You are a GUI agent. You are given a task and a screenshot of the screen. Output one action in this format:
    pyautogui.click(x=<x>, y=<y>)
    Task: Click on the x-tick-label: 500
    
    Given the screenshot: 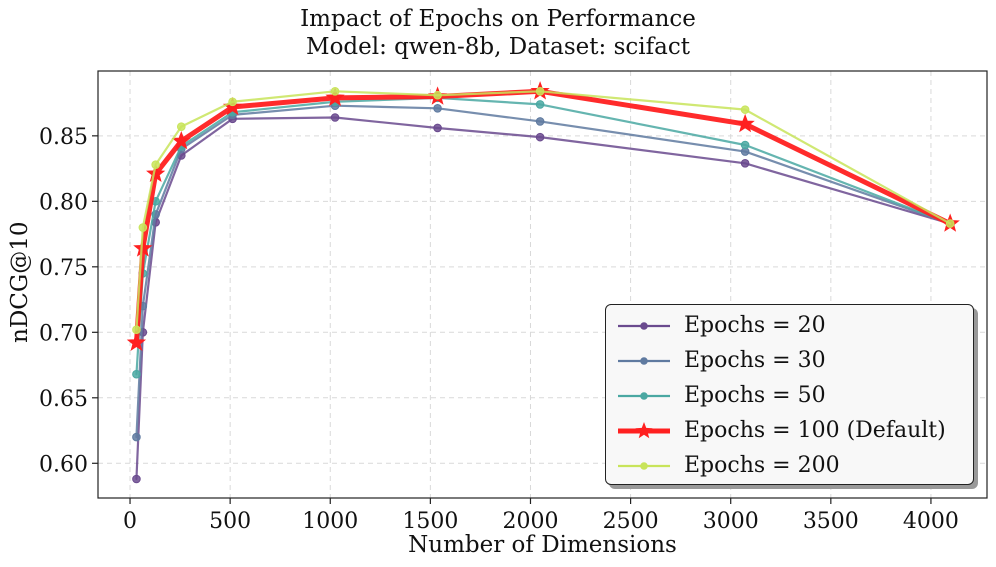 What is the action you would take?
    pyautogui.click(x=230, y=521)
    